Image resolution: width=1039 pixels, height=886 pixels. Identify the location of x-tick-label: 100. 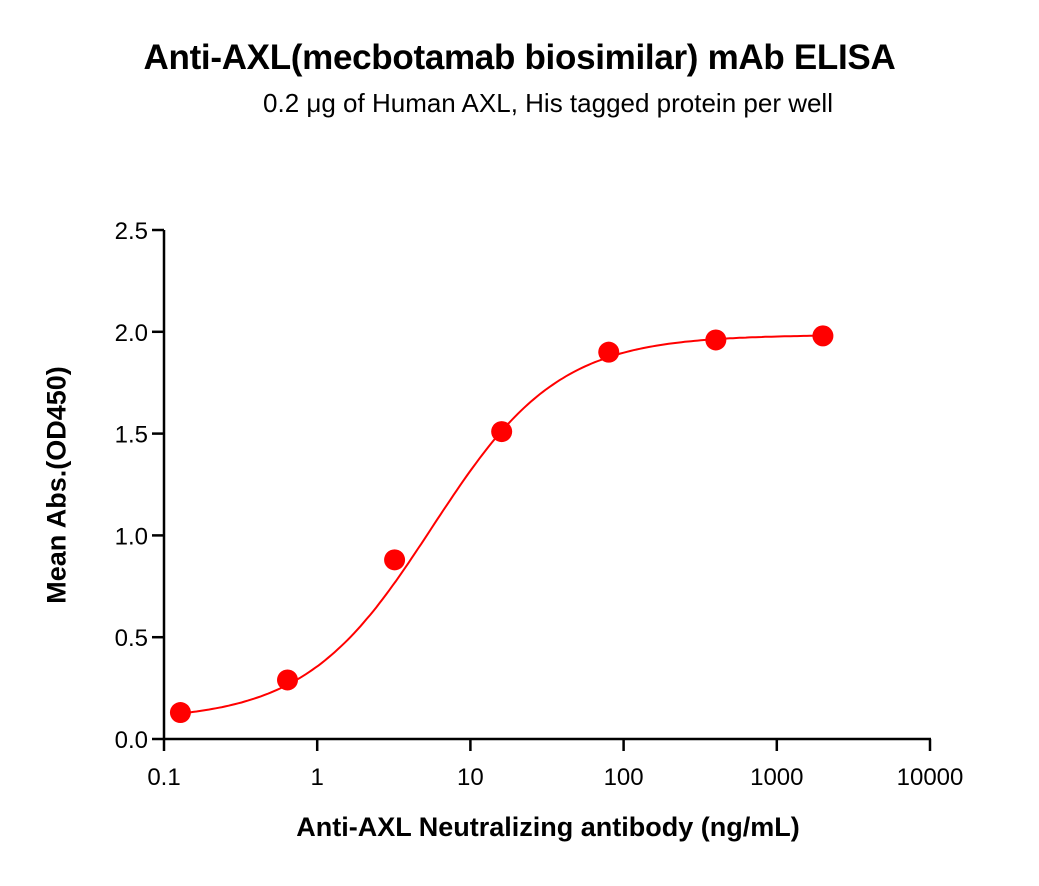
(624, 777).